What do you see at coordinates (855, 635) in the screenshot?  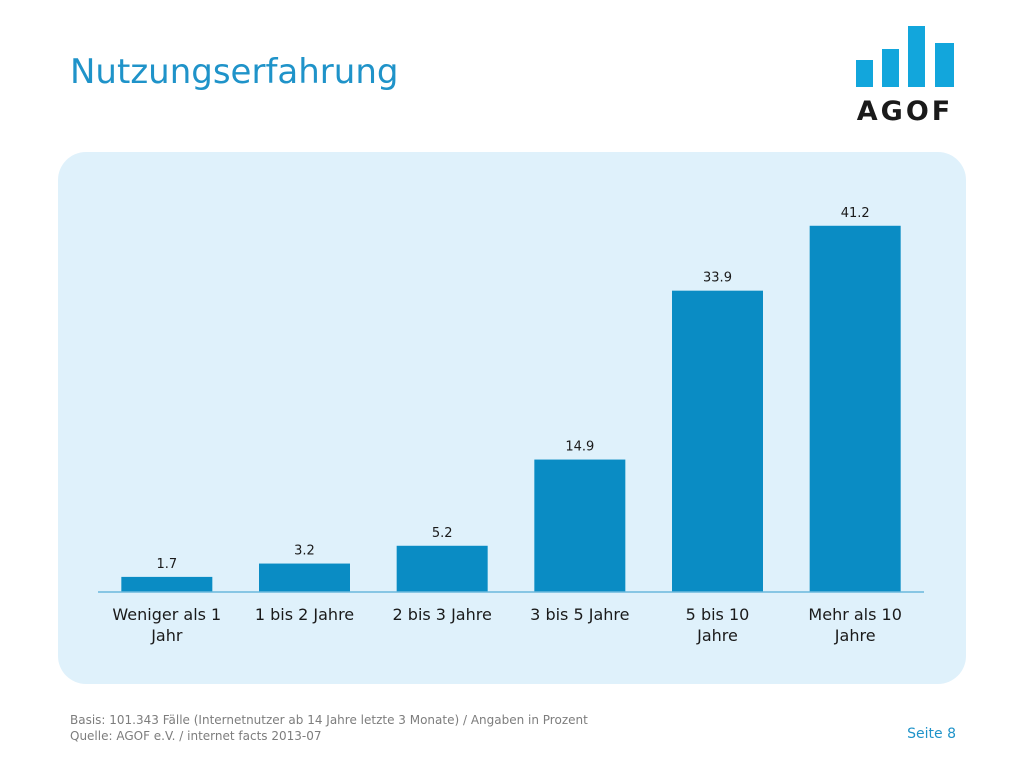 I see `category-label-6: Jahre` at bounding box center [855, 635].